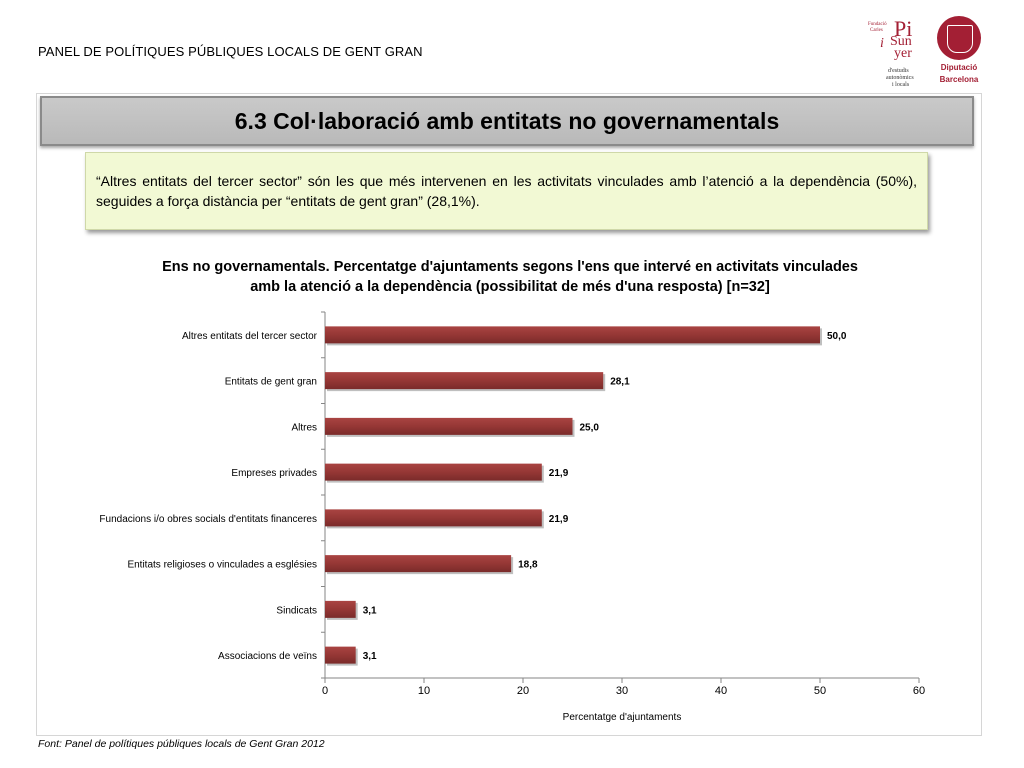 This screenshot has width=1024, height=768. I want to click on x-tick-label: 40, so click(721, 691).